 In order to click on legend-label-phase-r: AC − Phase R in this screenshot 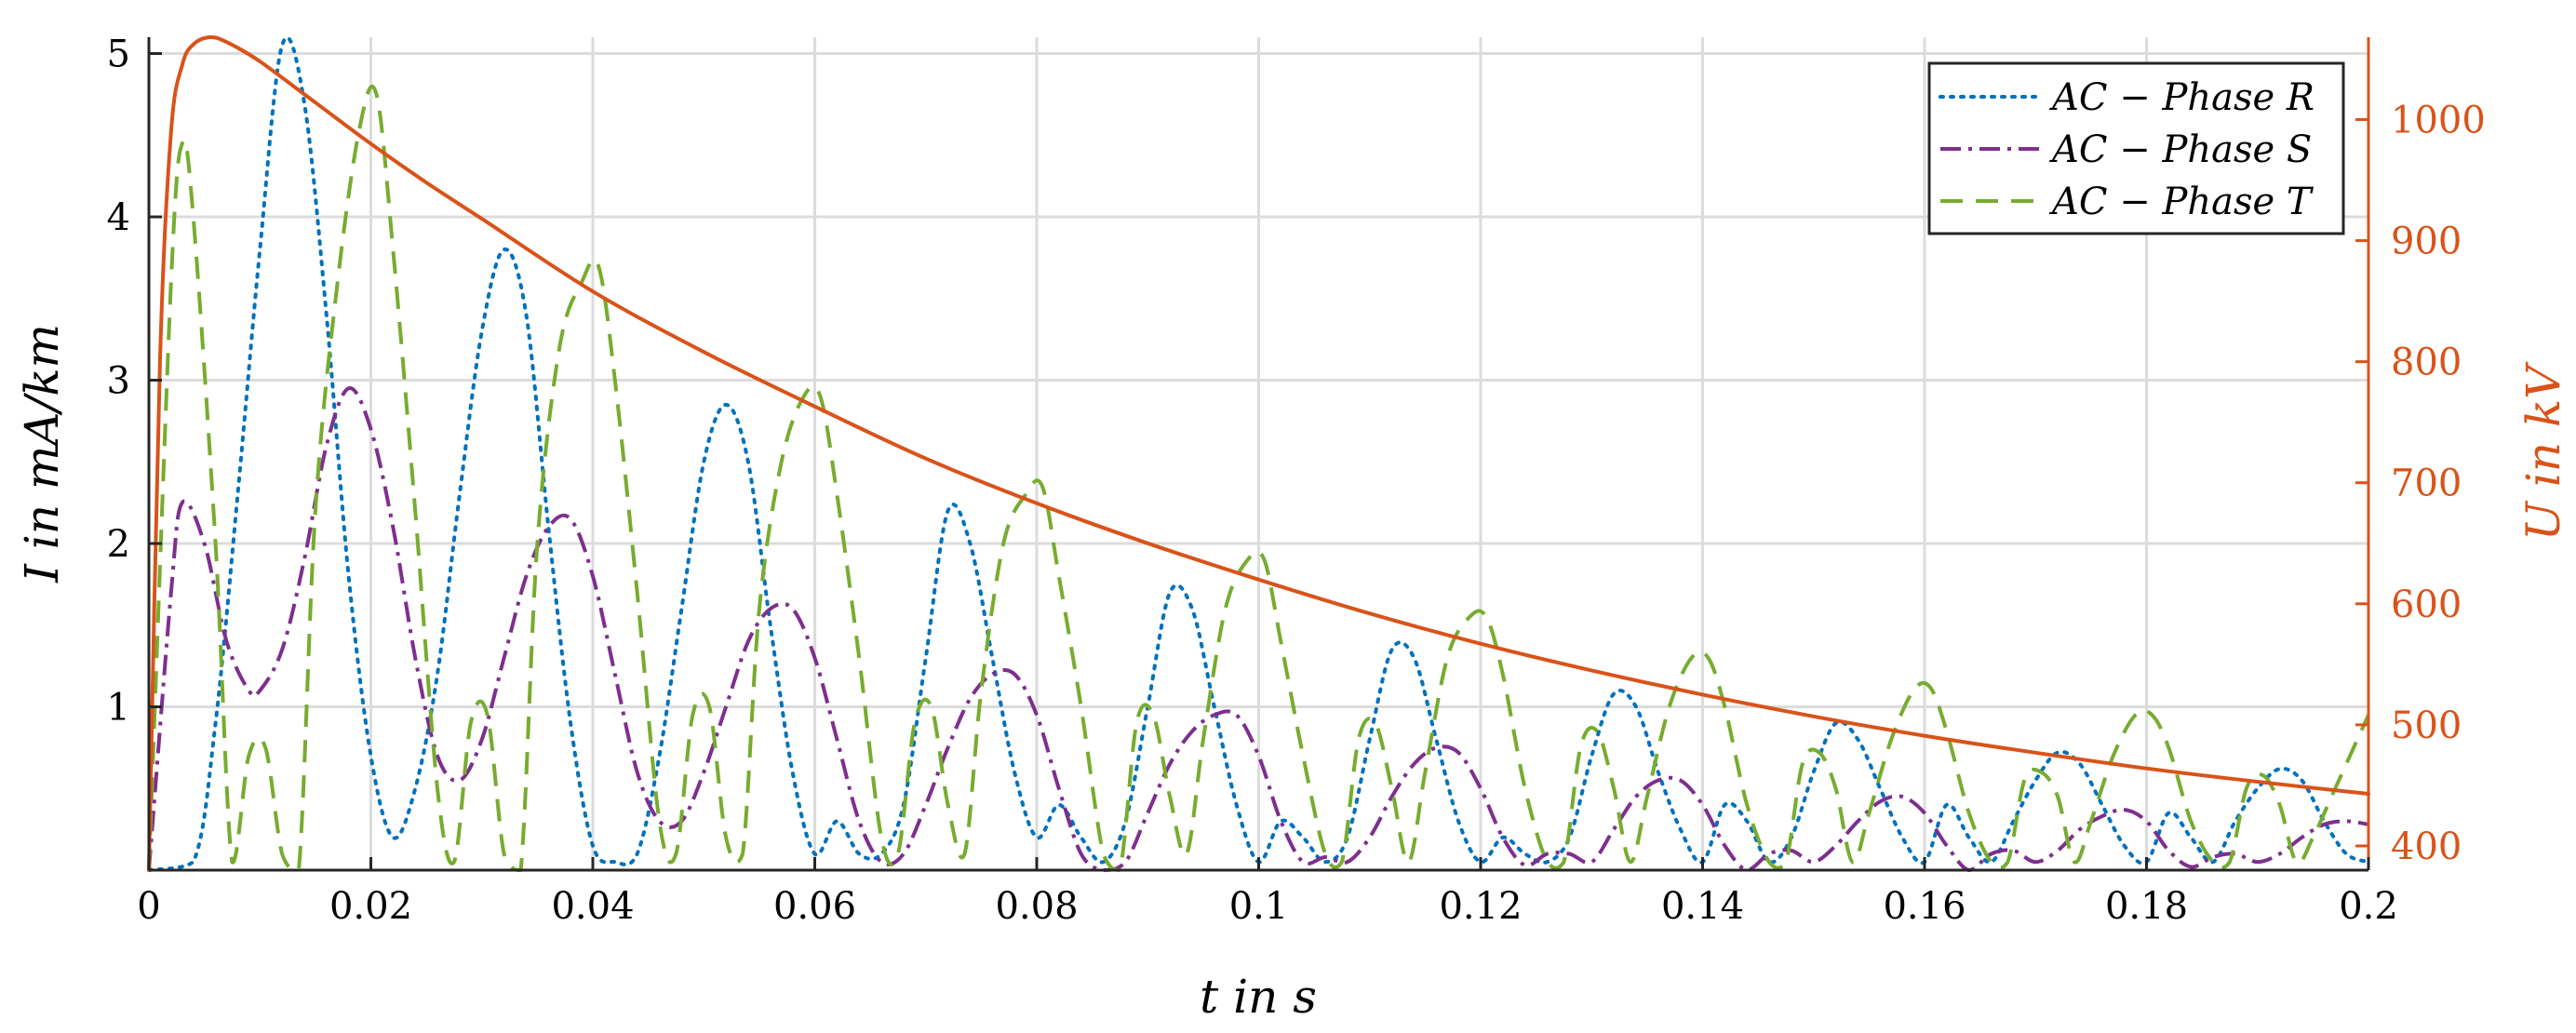, I will do `click(2181, 98)`.